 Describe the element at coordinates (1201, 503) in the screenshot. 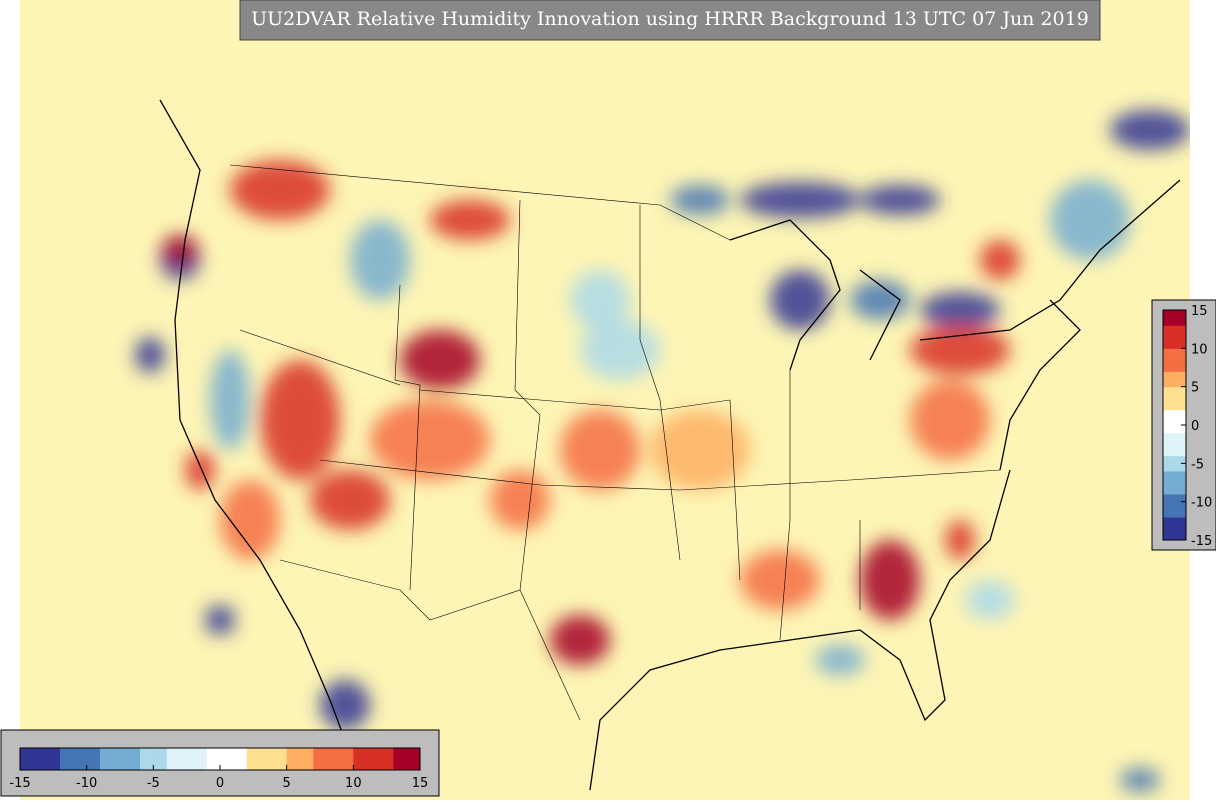

I see `tick-label: -10` at that location.